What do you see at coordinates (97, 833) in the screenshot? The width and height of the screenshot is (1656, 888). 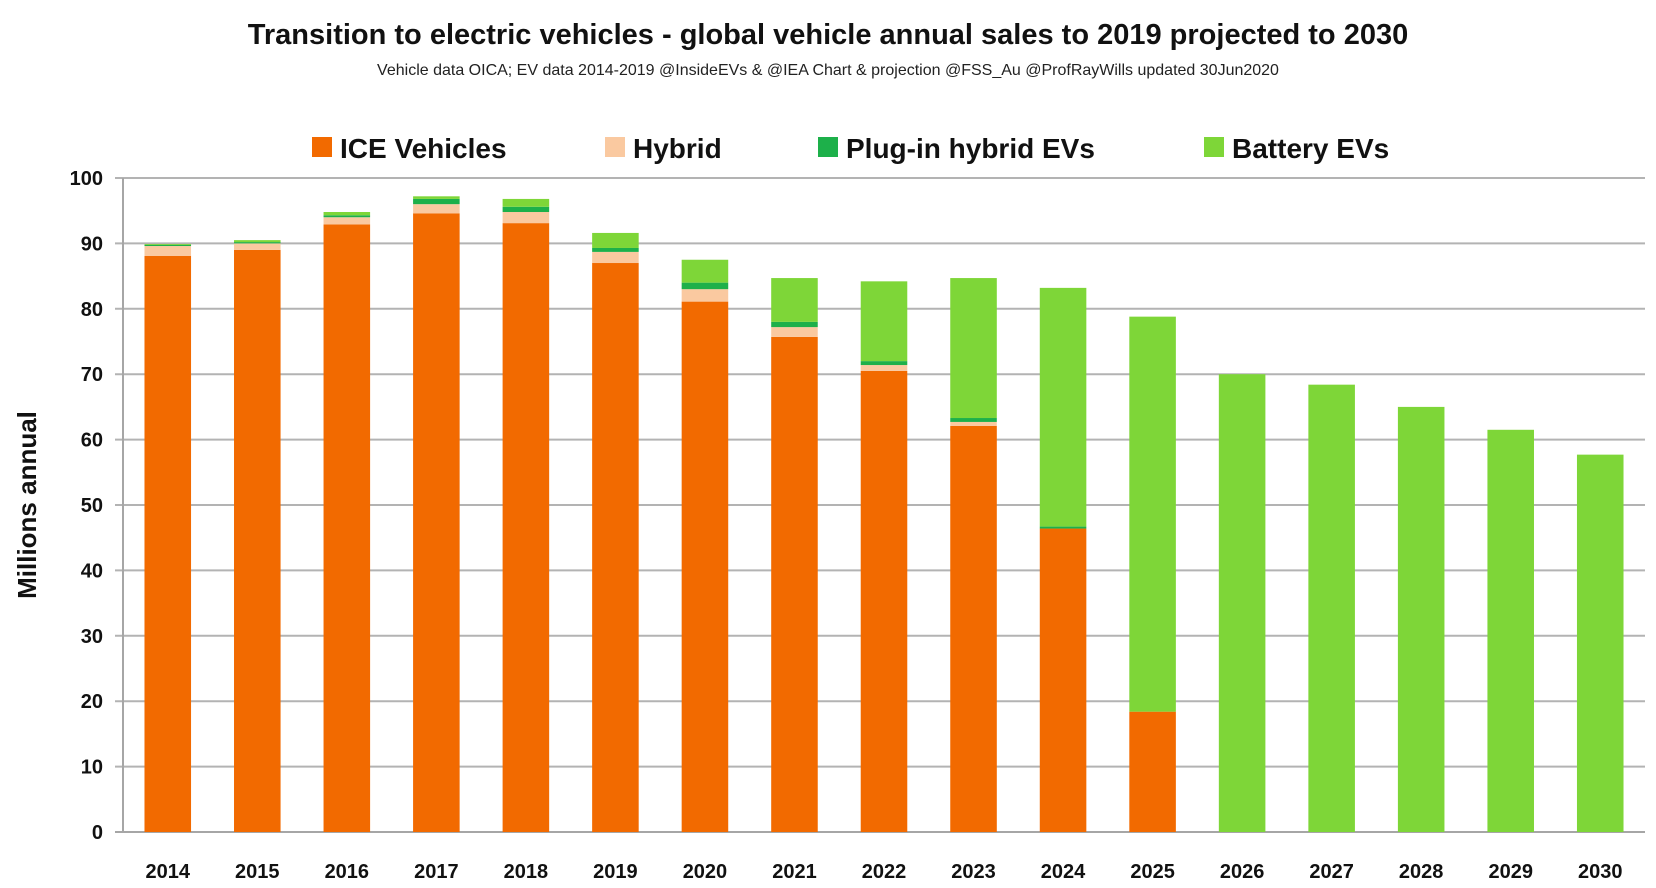 I see `y-tick-label: 0` at bounding box center [97, 833].